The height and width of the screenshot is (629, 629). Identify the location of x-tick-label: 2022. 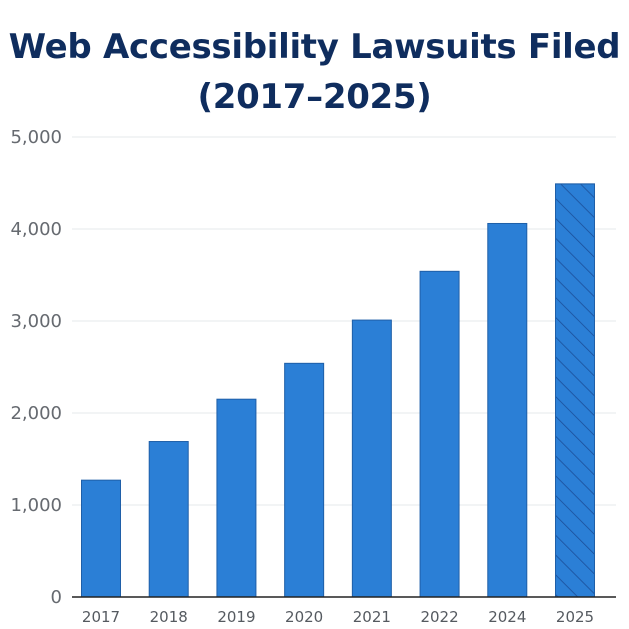
(439, 617).